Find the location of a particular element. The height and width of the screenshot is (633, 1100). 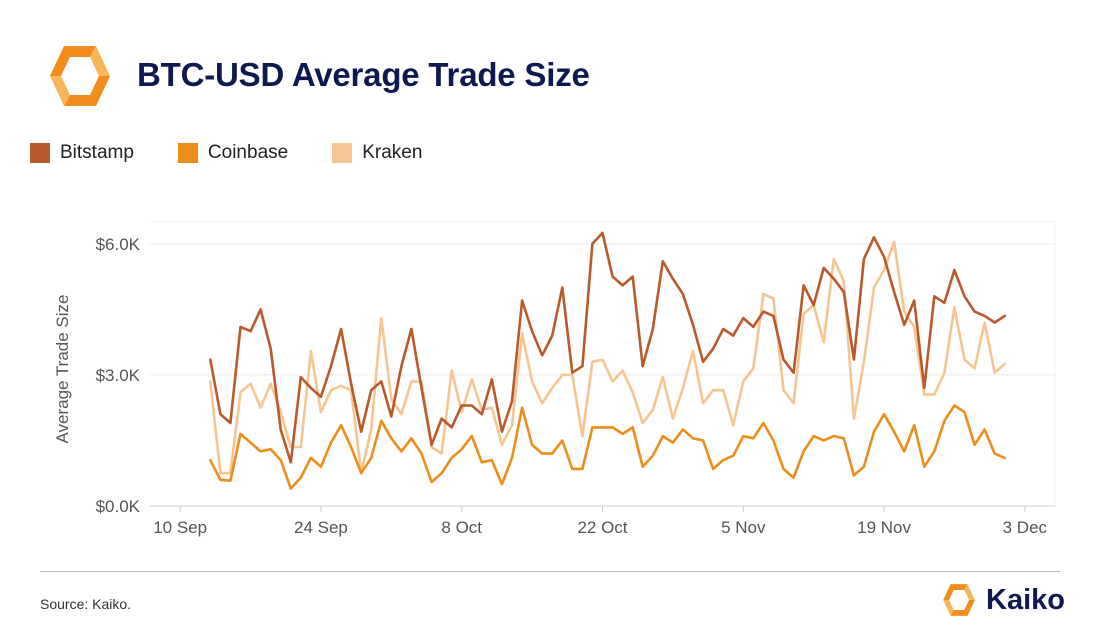

page-title: BTC-USD Average Trade Size is located at coordinates (363, 74).